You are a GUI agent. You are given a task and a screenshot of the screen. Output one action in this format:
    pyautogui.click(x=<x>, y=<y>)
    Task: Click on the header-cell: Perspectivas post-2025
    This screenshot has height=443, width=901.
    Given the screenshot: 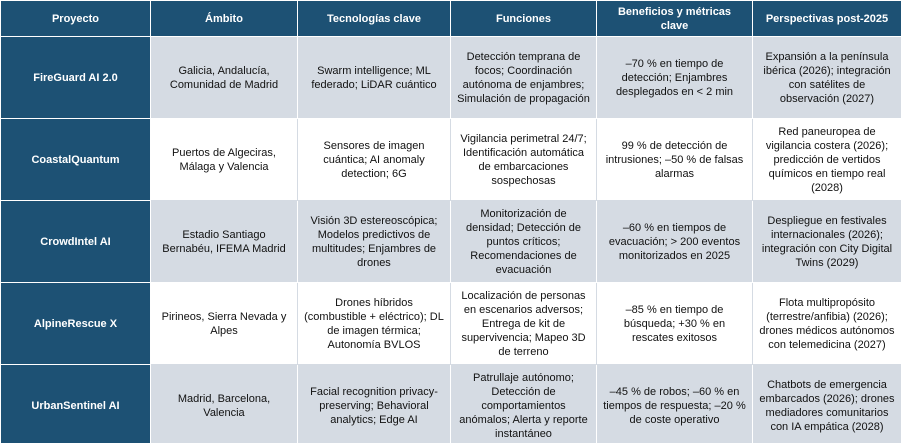 What is the action you would take?
    pyautogui.click(x=826, y=18)
    